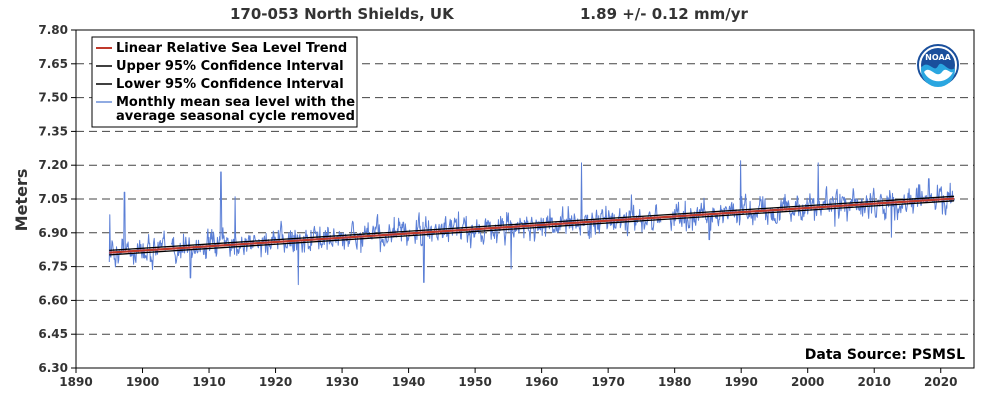 Image resolution: width=1000 pixels, height=400 pixels. What do you see at coordinates (230, 66) in the screenshot?
I see `legend-label-upper: Upper 95% Confidence Interval` at bounding box center [230, 66].